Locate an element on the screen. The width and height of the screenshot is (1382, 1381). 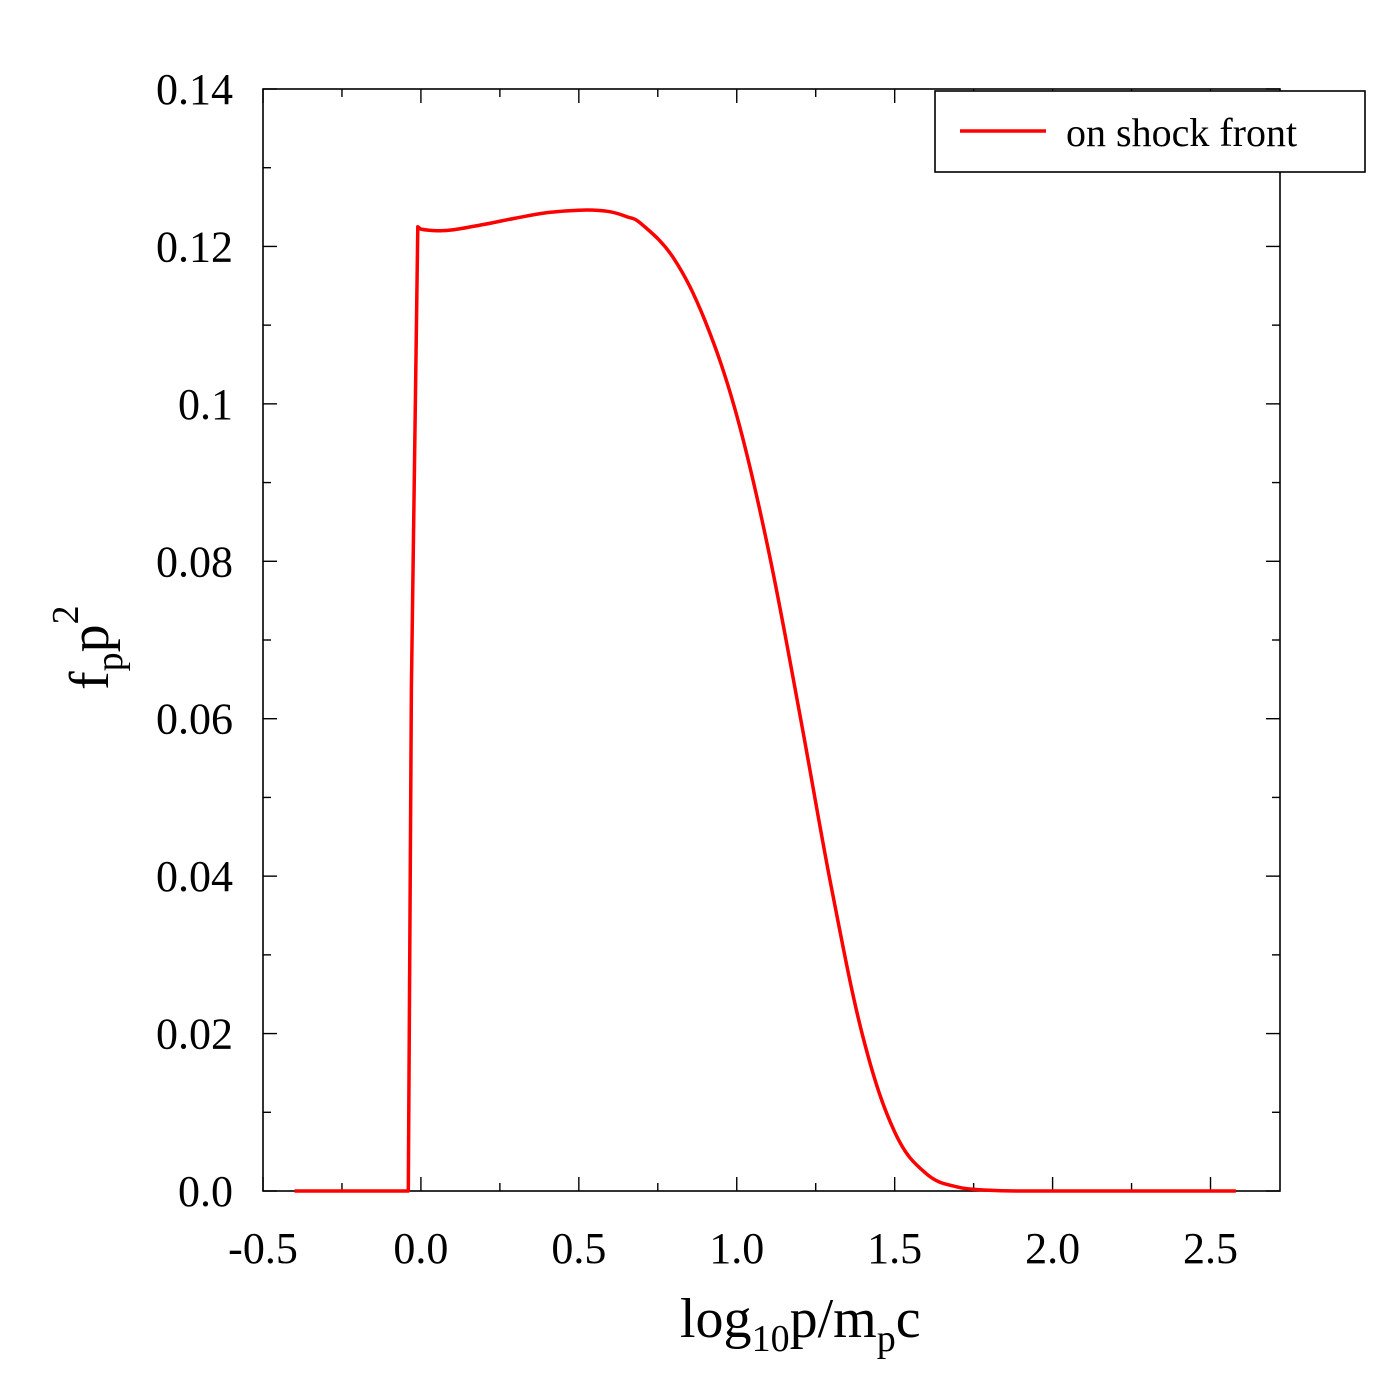
y-axis-title-mid: p is located at coordinates (90, 638).